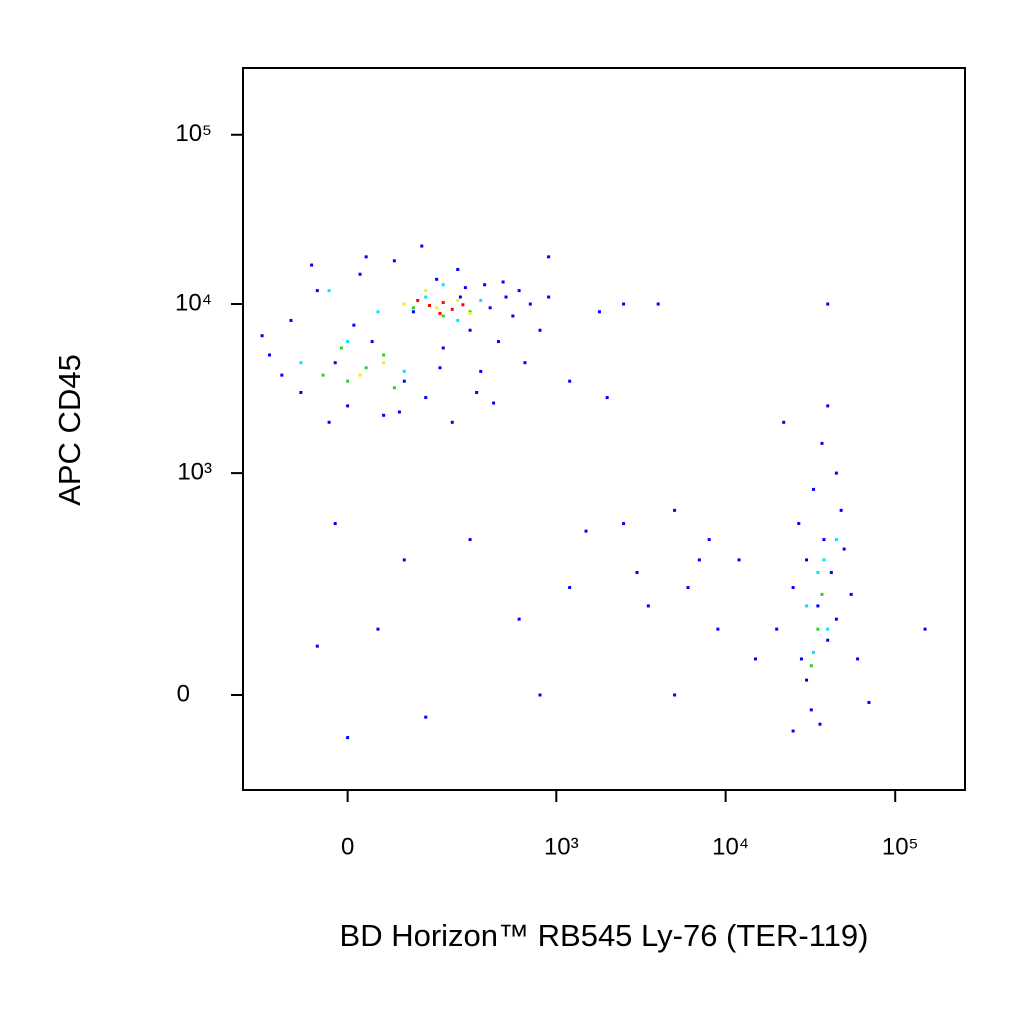 The height and width of the screenshot is (1029, 1024). Describe the element at coordinates (347, 846) in the screenshot. I see `x-tick-label: 0` at that location.